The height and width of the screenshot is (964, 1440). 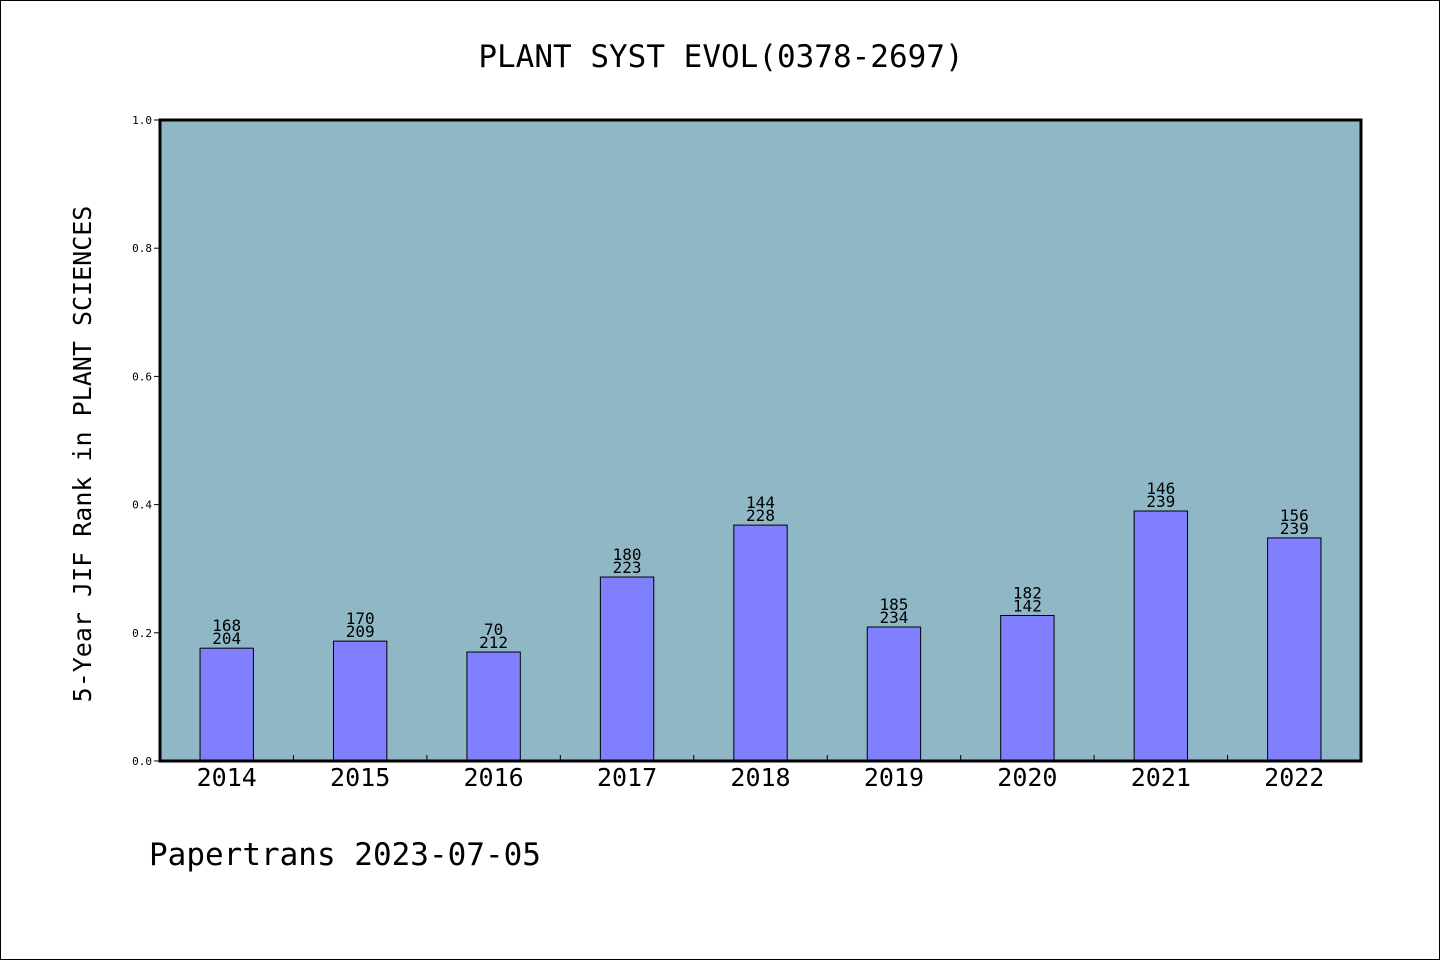 What do you see at coordinates (760, 515) in the screenshot?
I see `bar-total-label: 228` at bounding box center [760, 515].